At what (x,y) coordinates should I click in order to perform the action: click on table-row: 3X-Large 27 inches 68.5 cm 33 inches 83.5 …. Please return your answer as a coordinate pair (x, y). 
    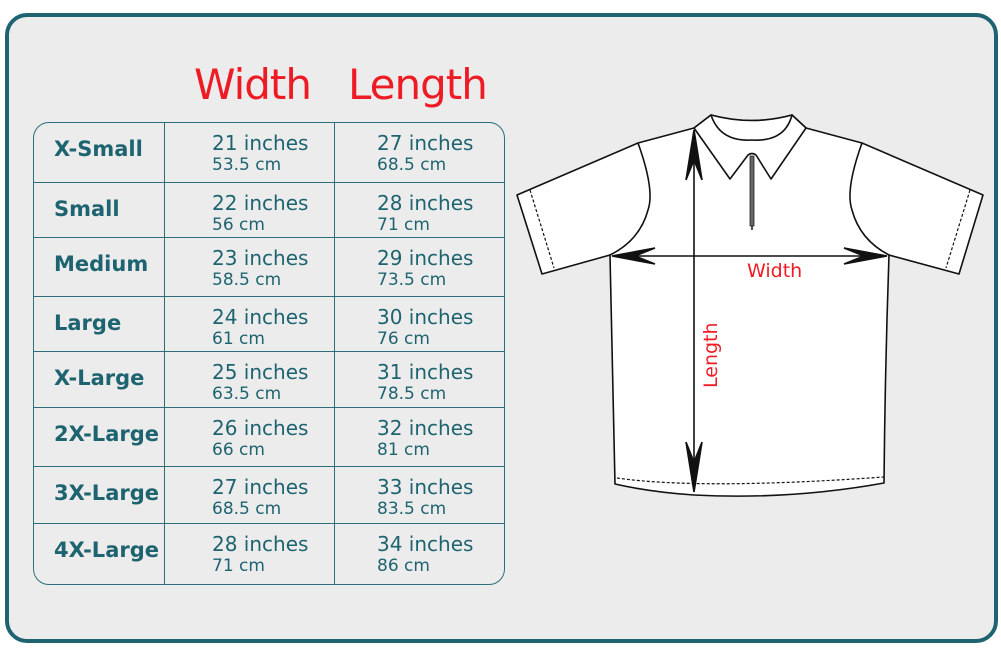
    Looking at the image, I should click on (269, 495).